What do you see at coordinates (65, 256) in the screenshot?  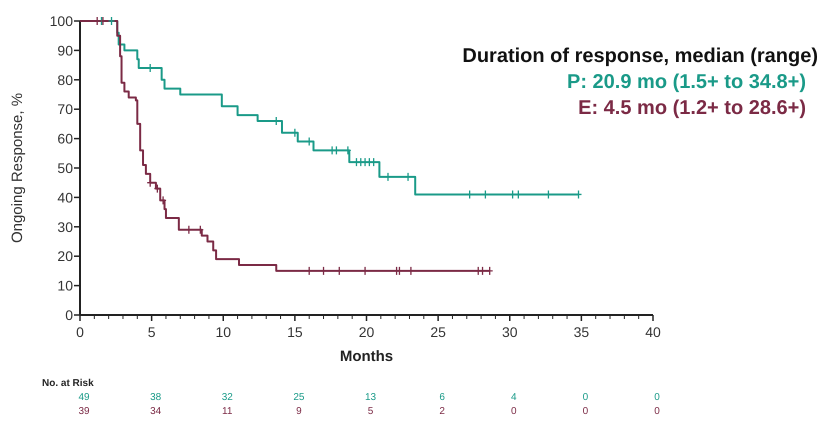 I see `y-tick-label: 20` at bounding box center [65, 256].